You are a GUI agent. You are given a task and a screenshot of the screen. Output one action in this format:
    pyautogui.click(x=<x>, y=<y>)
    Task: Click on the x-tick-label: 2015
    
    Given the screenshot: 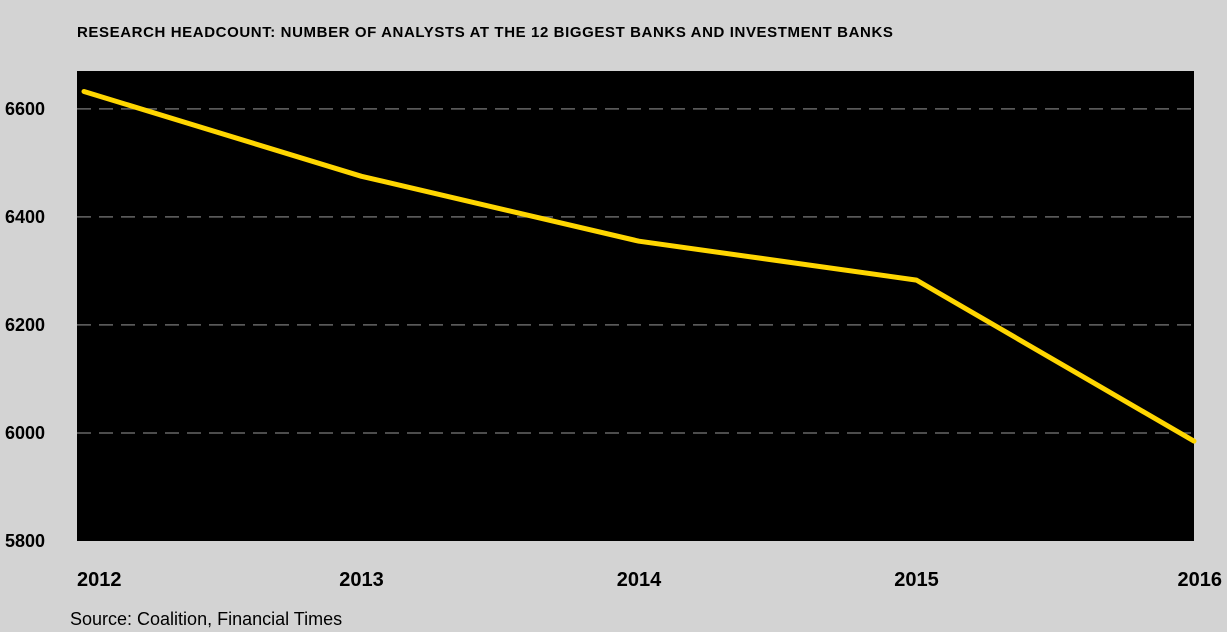 What is the action you would take?
    pyautogui.click(x=916, y=580)
    